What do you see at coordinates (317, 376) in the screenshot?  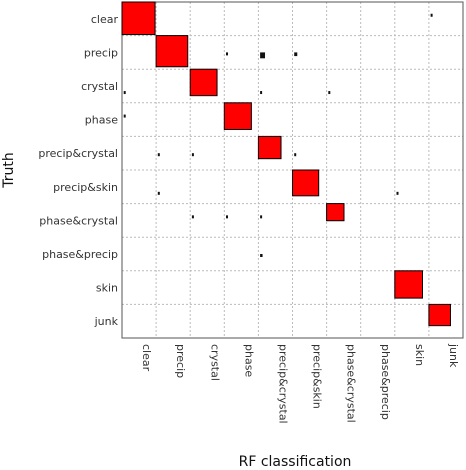 I see `column-label: precip&skin` at bounding box center [317, 376].